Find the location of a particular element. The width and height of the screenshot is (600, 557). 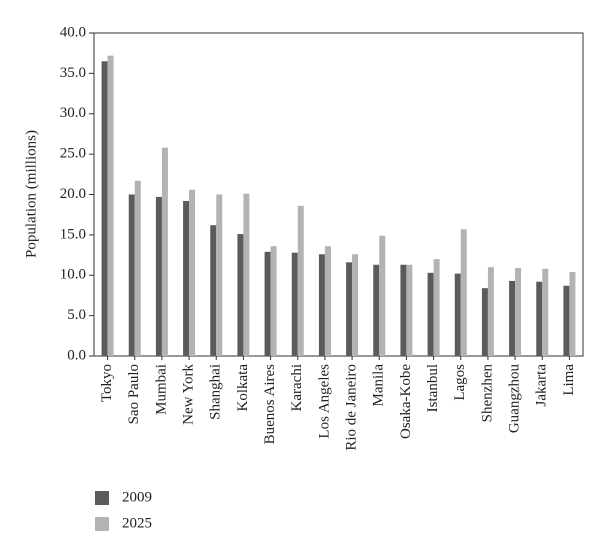

x-tick-label: Osaka-Kobe is located at coordinates (406, 401).